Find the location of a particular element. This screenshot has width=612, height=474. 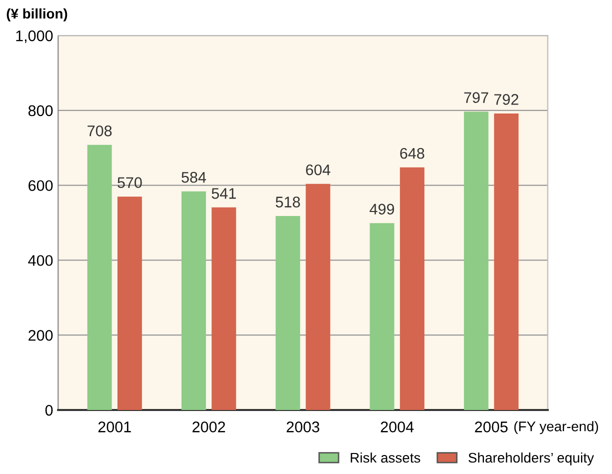

data-label: 570 is located at coordinates (130, 182).